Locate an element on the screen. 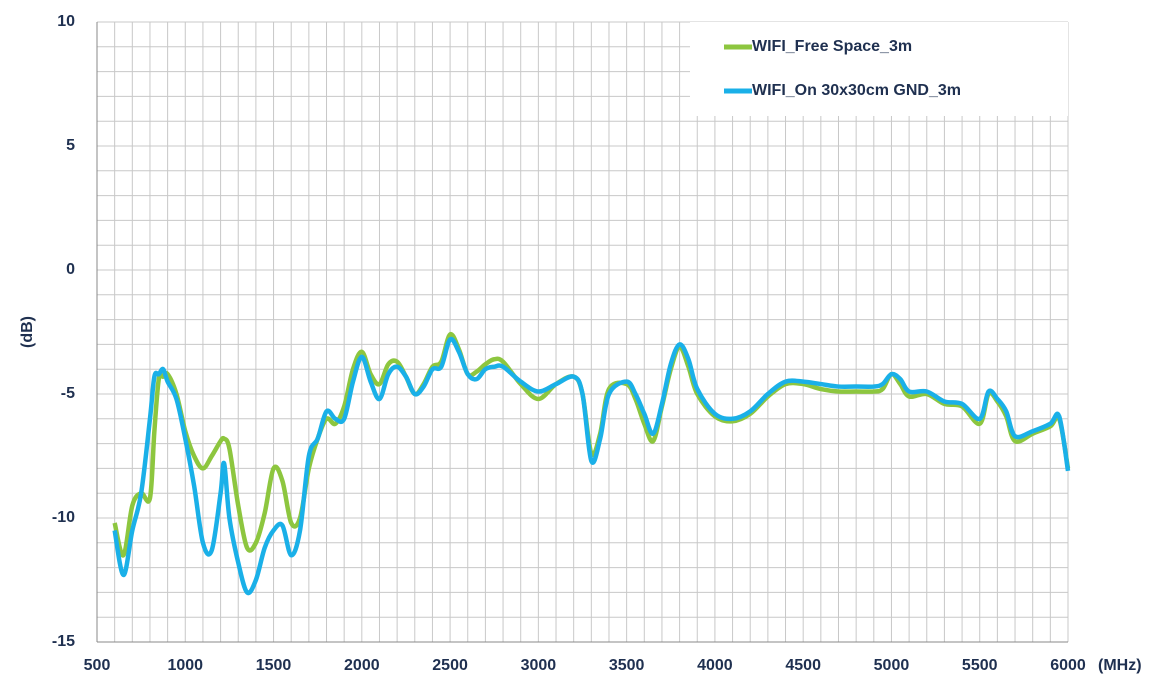 The image size is (1157, 682). legend-label: WIFI_Free Space_3m is located at coordinates (832, 46).